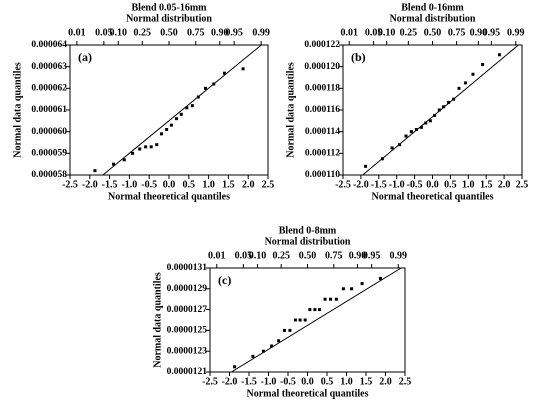 This screenshot has width=550, height=412. Describe the element at coordinates (189, 184) in the screenshot. I see `x-tick-label: 0.5` at that location.